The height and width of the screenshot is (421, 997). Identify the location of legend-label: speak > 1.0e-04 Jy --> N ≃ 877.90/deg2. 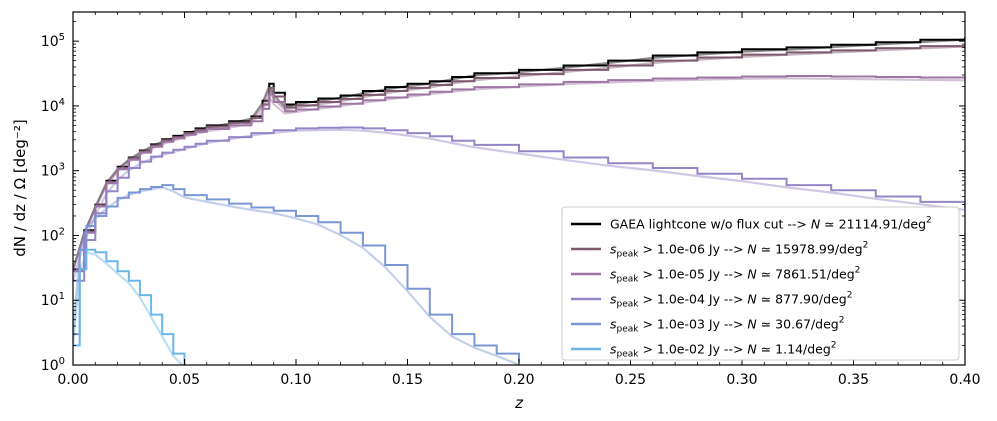
(731, 300).